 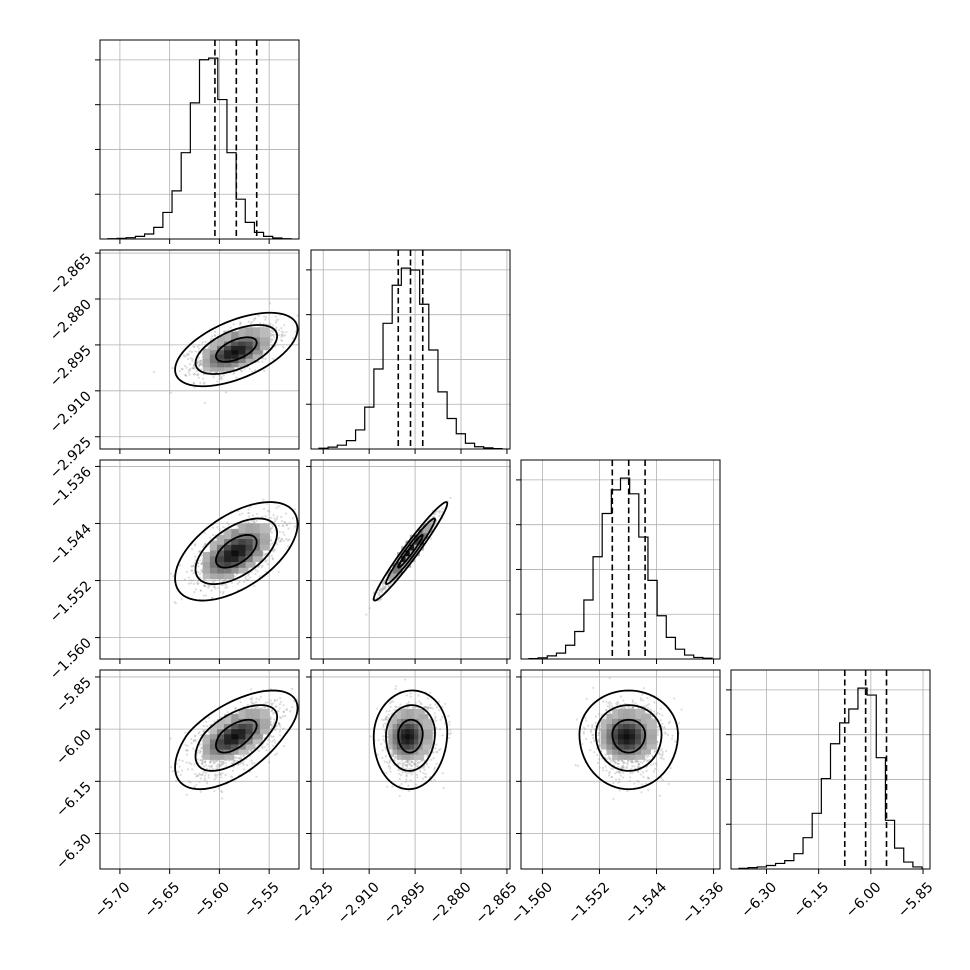 What do you see at coordinates (71, 412) in the screenshot?
I see `ytick-label: −2.910` at bounding box center [71, 412].